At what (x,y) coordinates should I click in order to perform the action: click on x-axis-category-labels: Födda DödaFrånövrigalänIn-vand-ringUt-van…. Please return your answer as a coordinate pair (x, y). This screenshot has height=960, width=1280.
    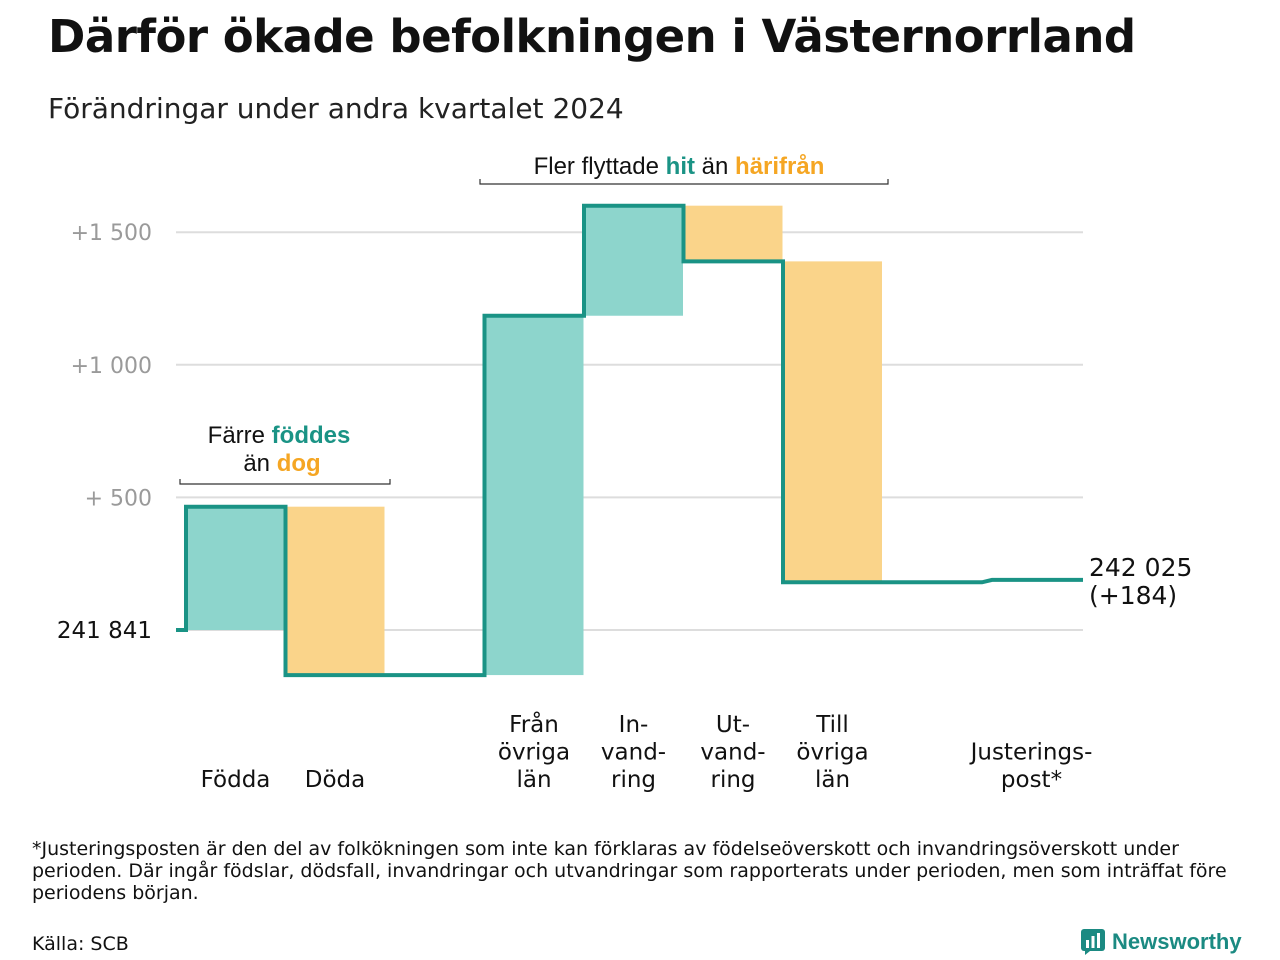
    Looking at the image, I should click on (647, 751).